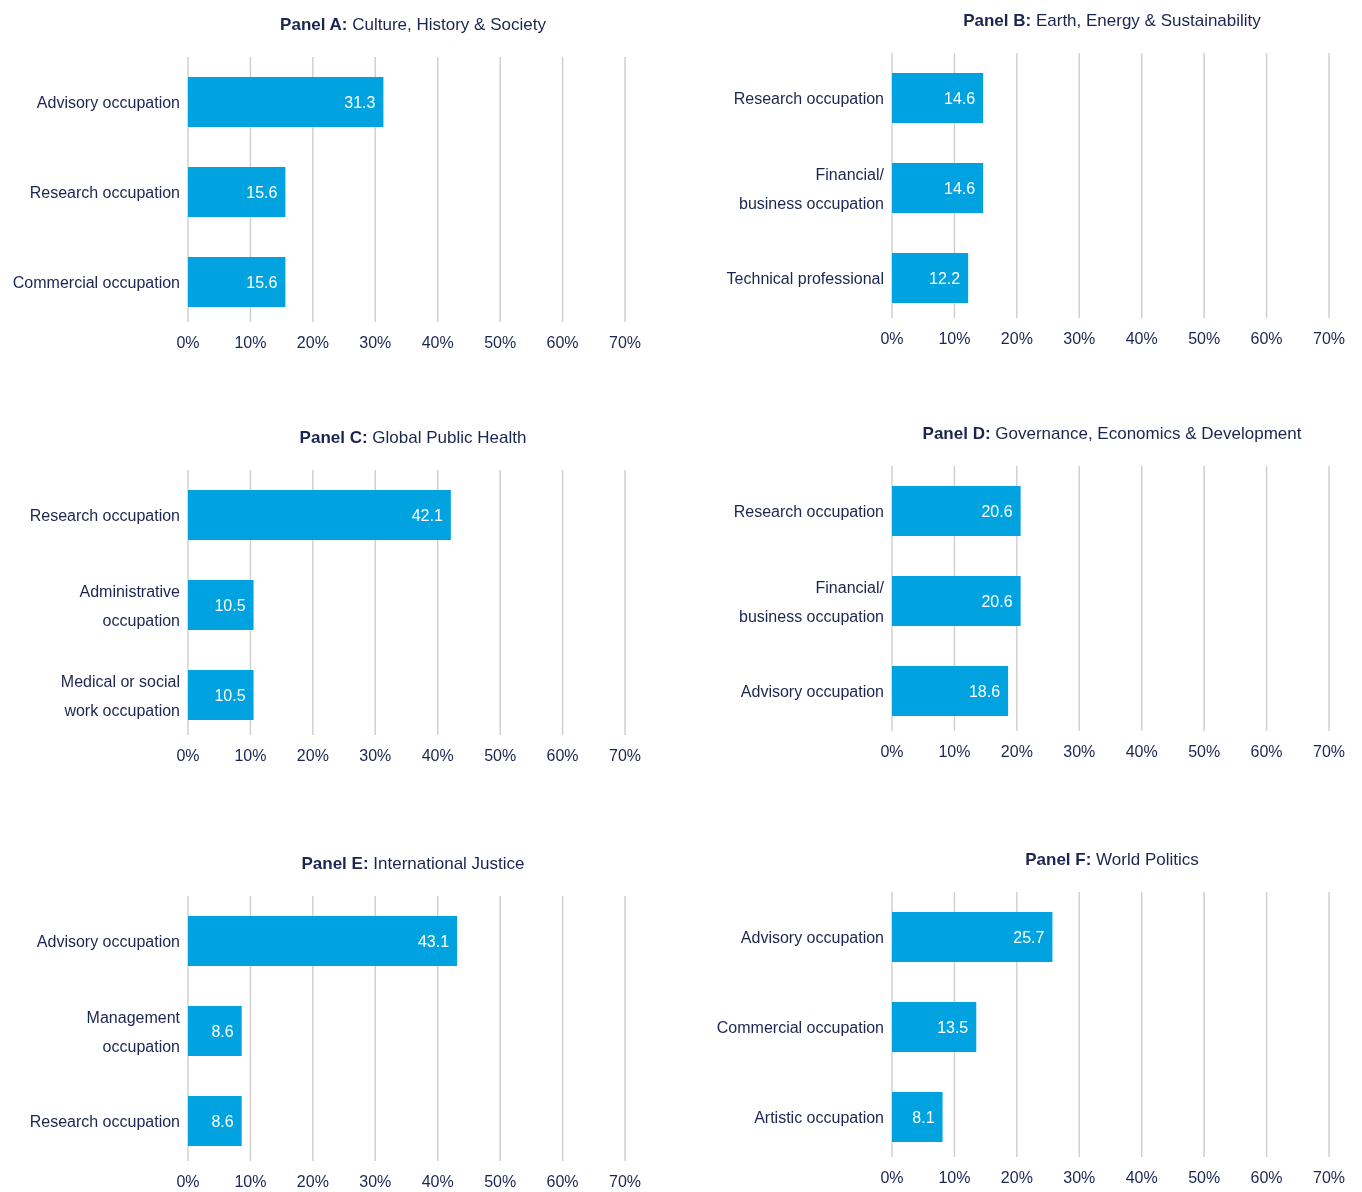 The width and height of the screenshot is (1362, 1192). Describe the element at coordinates (133, 1031) in the screenshot. I see `y-tick-label: Management occupation` at that location.